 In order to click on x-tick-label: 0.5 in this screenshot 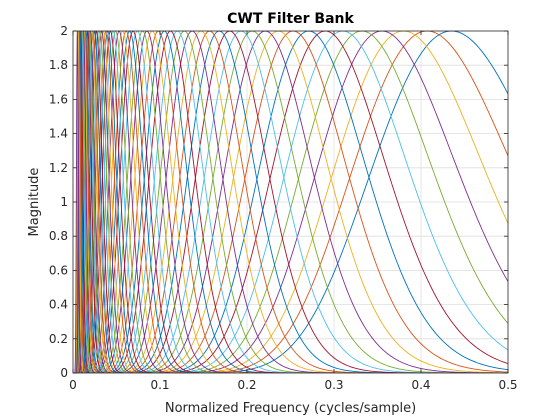, I will do `click(507, 385)`.